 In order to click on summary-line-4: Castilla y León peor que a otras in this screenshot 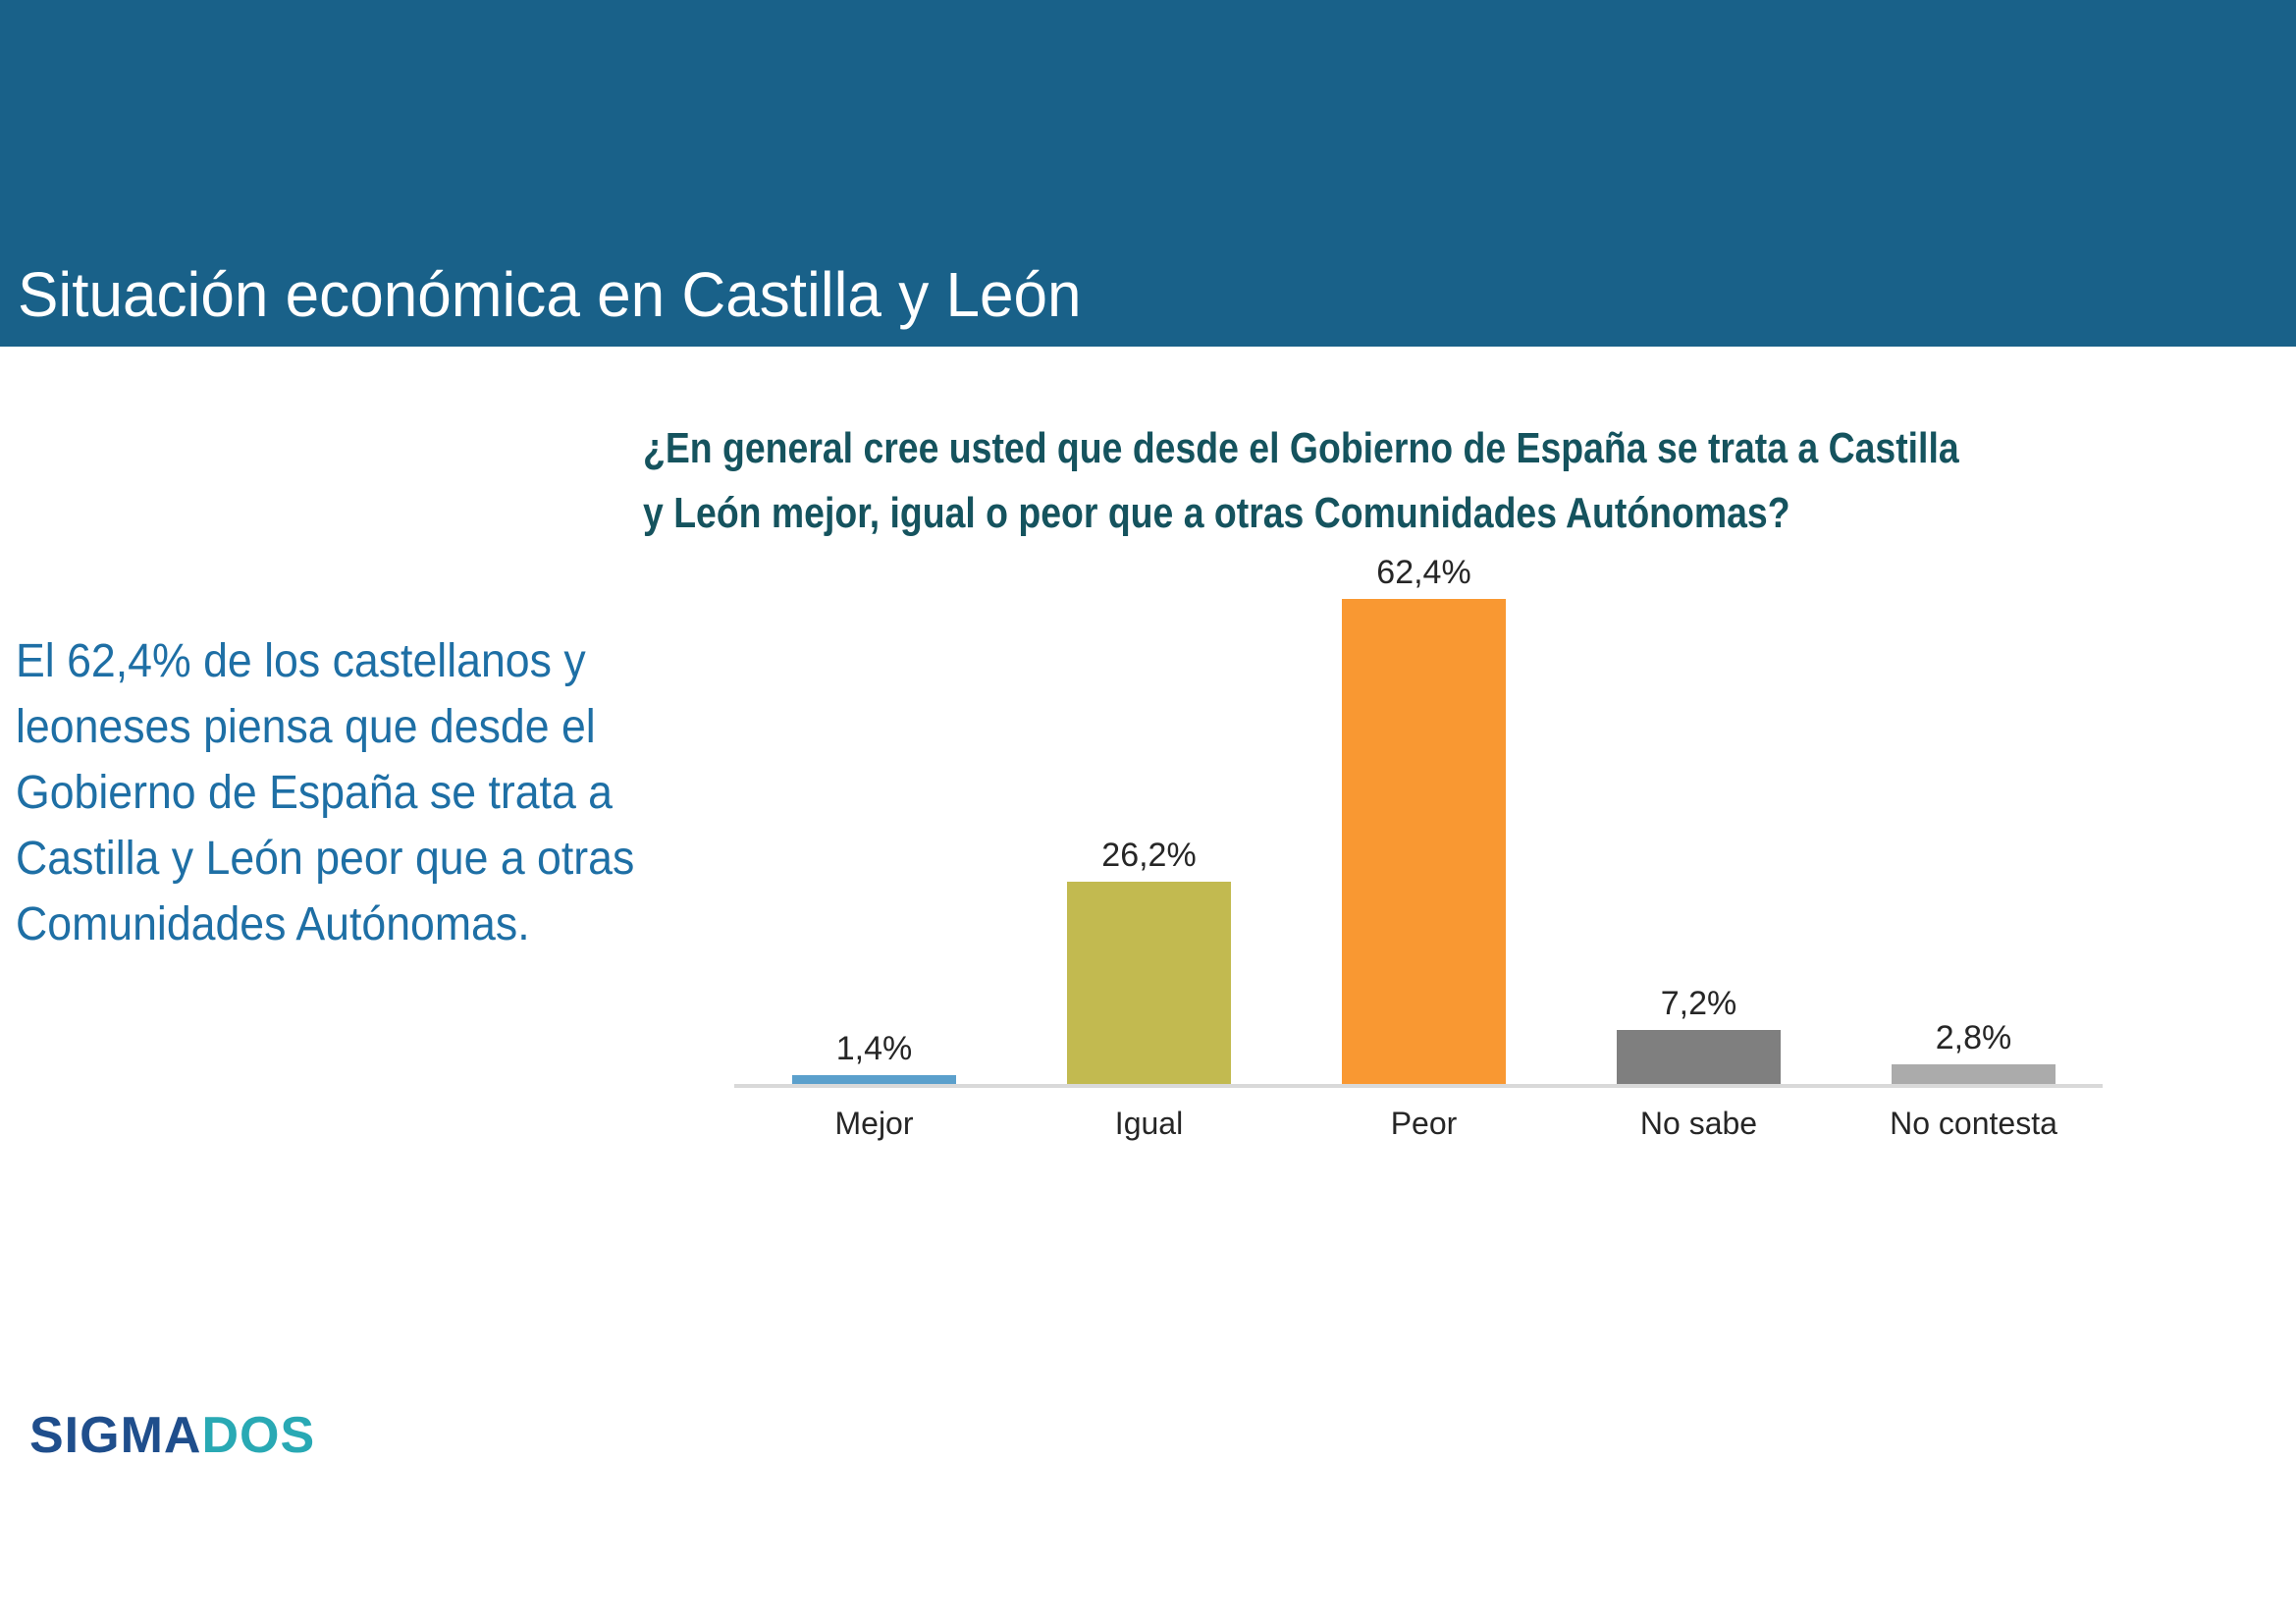, I will do `click(325, 859)`.